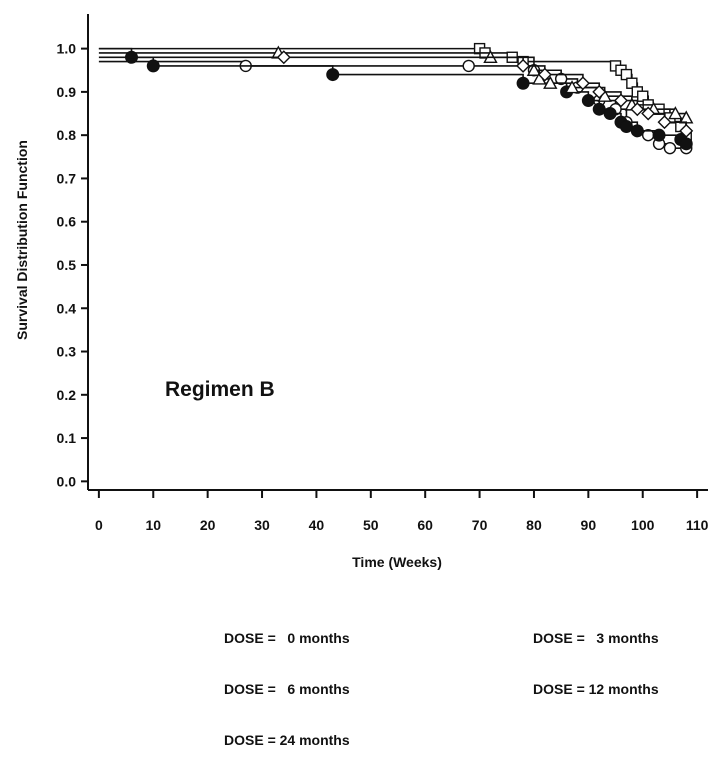 The image size is (711, 766). Describe the element at coordinates (67, 92) in the screenshot. I see `y-tick-label: 0.9` at that location.